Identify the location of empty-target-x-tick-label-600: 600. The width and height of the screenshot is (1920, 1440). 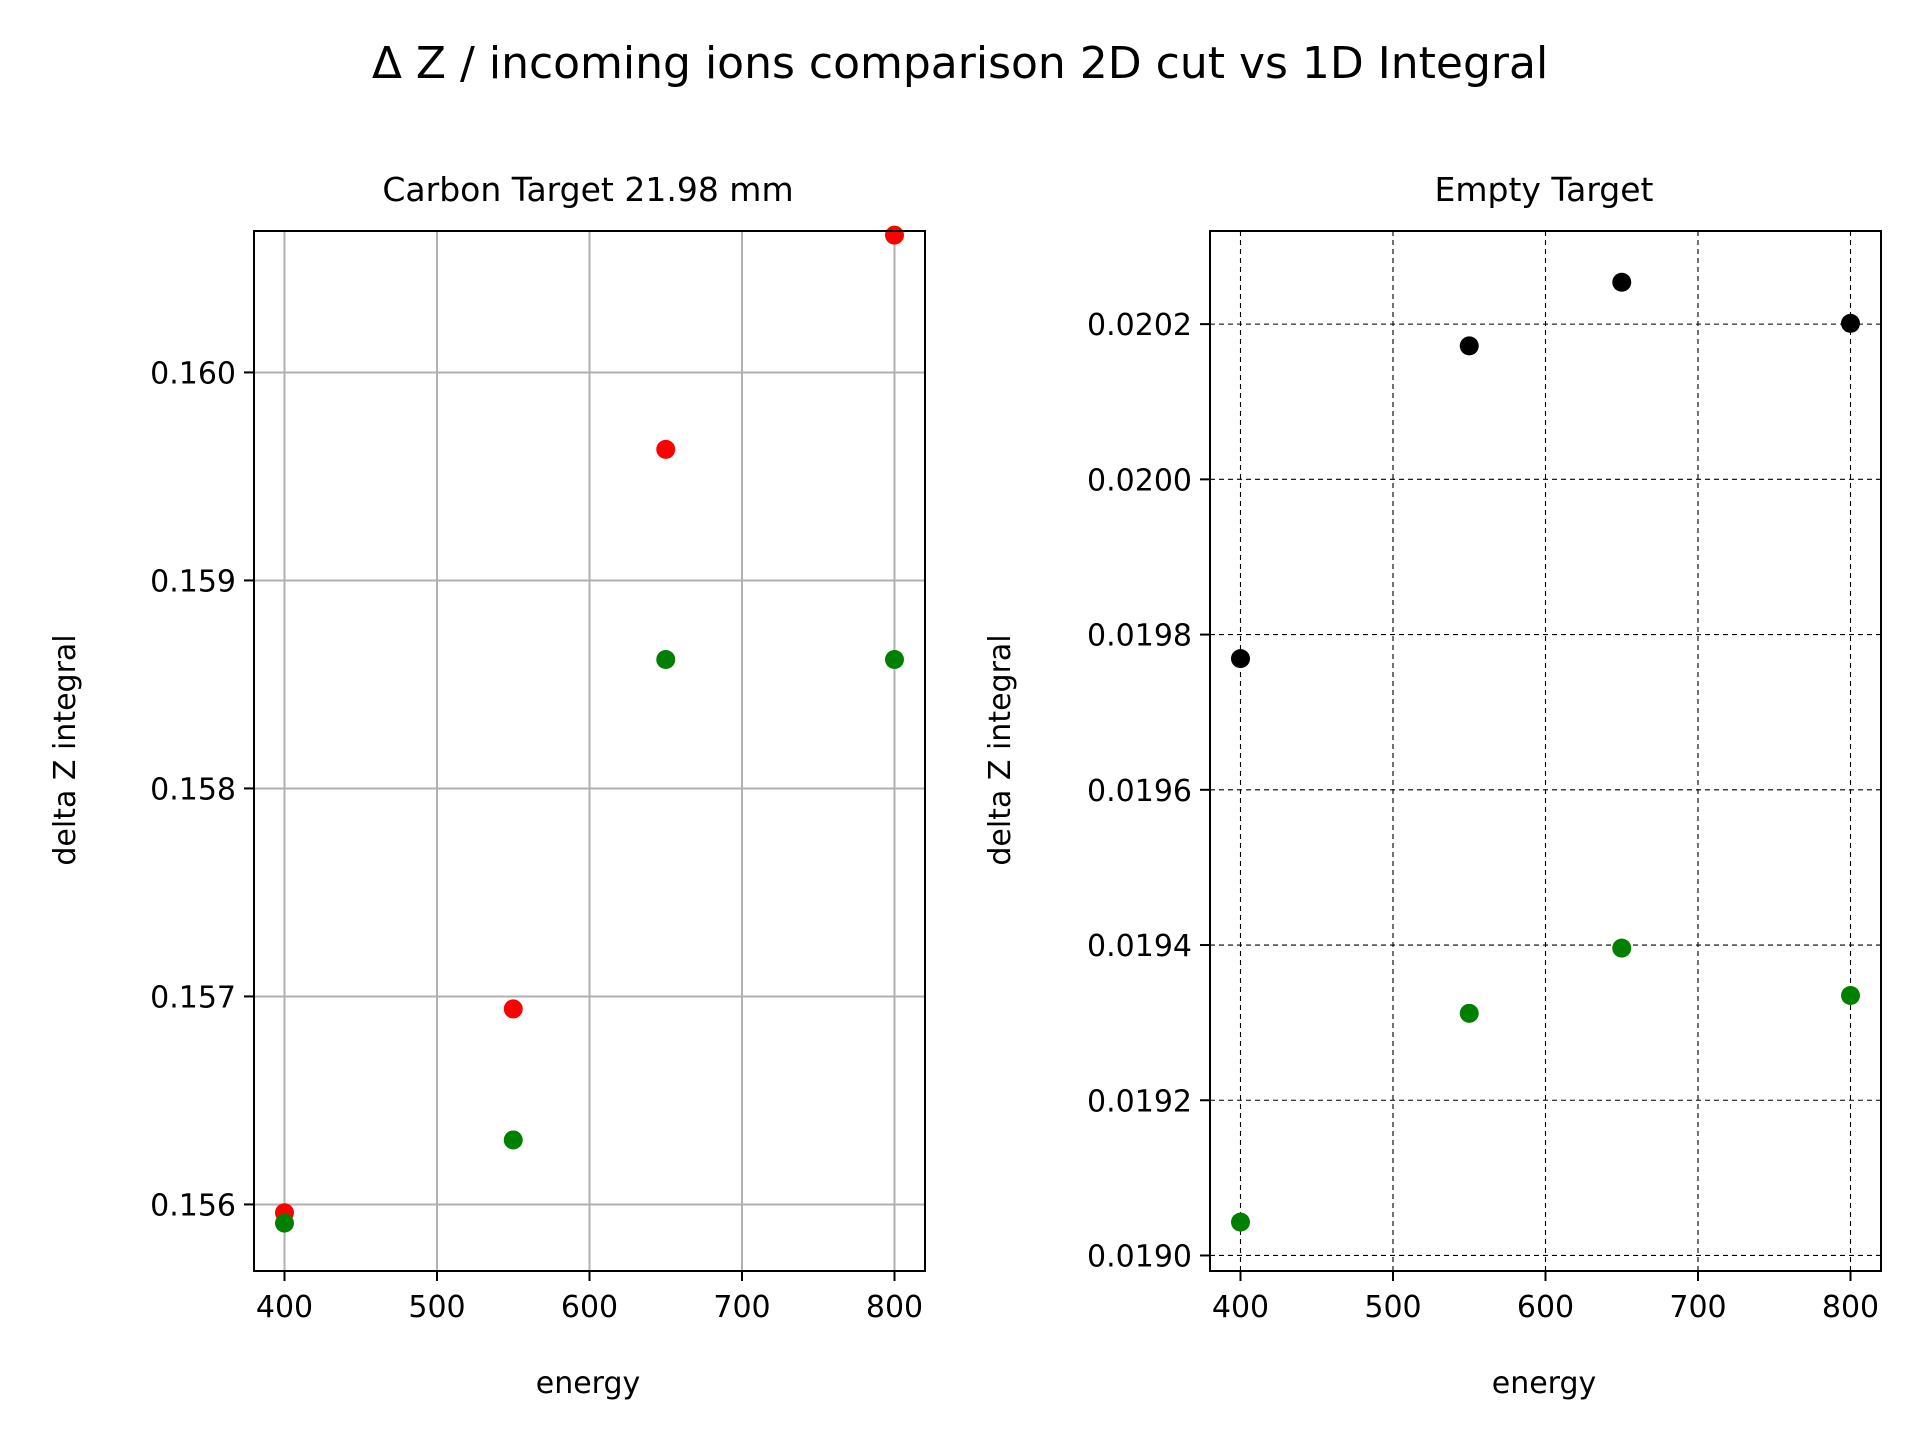
(1545, 1307).